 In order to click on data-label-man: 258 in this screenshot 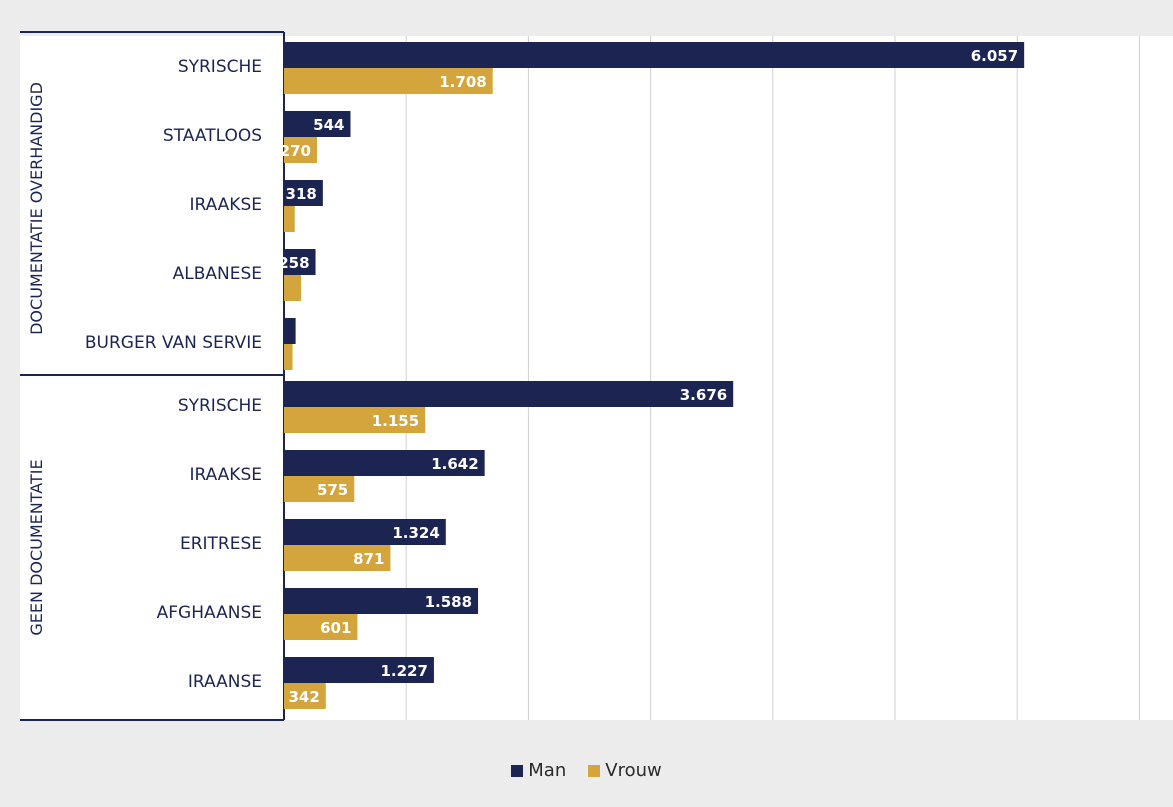, I will do `click(293, 263)`.